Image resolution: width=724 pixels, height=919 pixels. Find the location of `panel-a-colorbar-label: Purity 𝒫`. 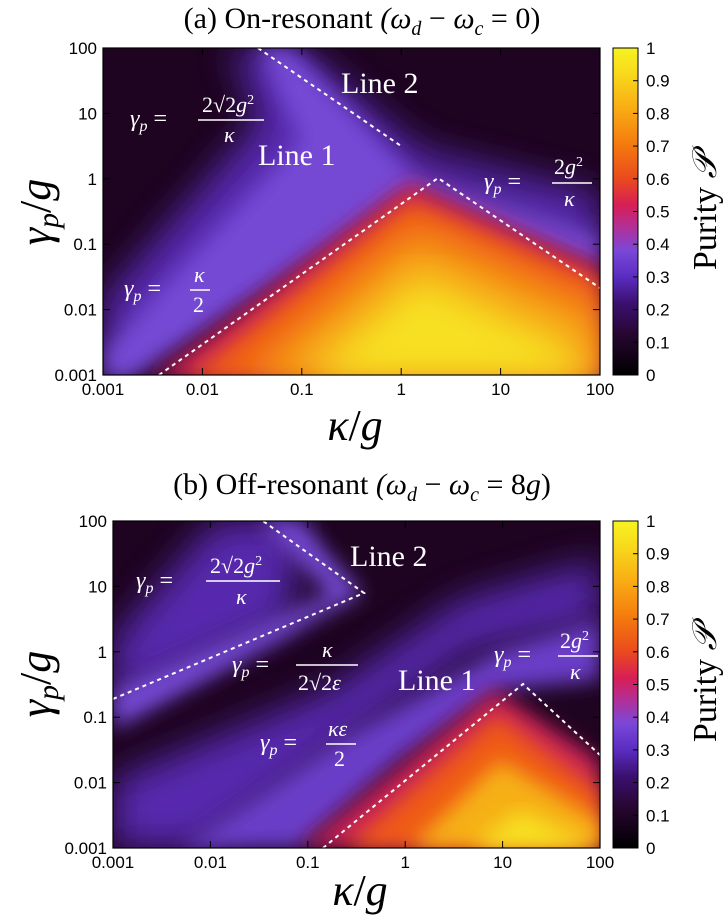

panel-a-colorbar-label: Purity 𝒫 is located at coordinates (704, 207).